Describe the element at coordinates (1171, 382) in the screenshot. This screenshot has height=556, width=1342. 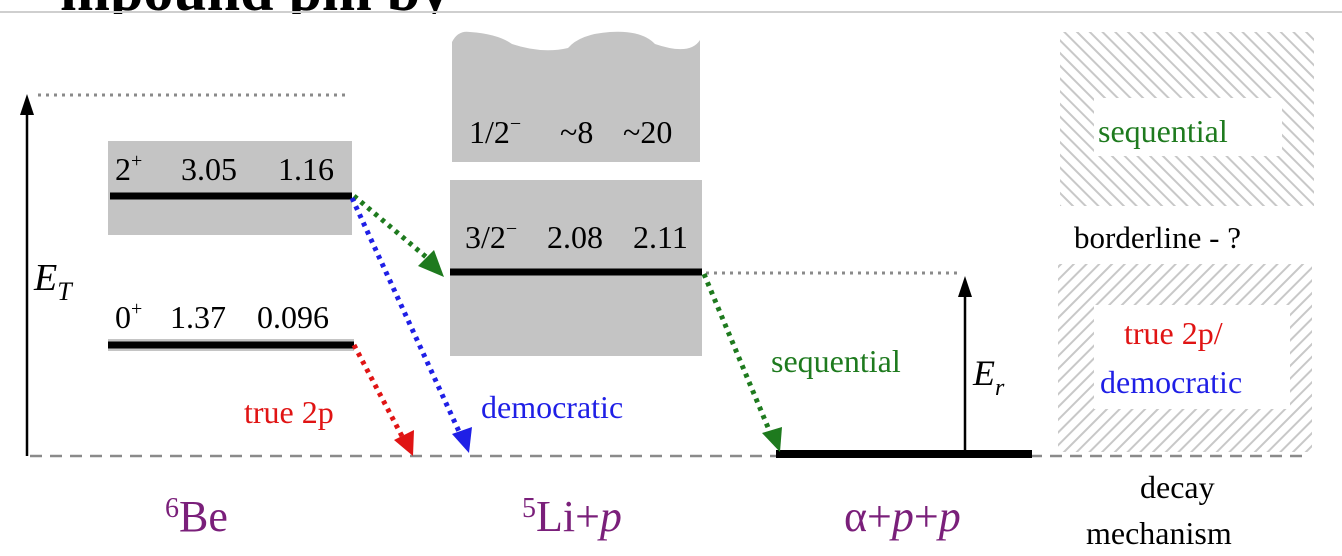
I see `legend-democratic-text: democratic` at that location.